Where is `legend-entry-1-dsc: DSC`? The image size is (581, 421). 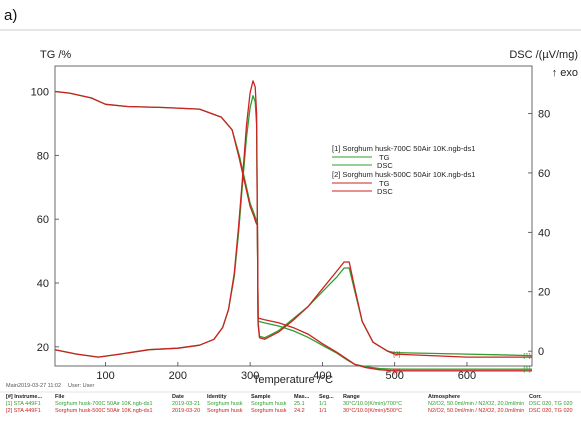
legend-entry-1-dsc: DSC is located at coordinates (385, 165).